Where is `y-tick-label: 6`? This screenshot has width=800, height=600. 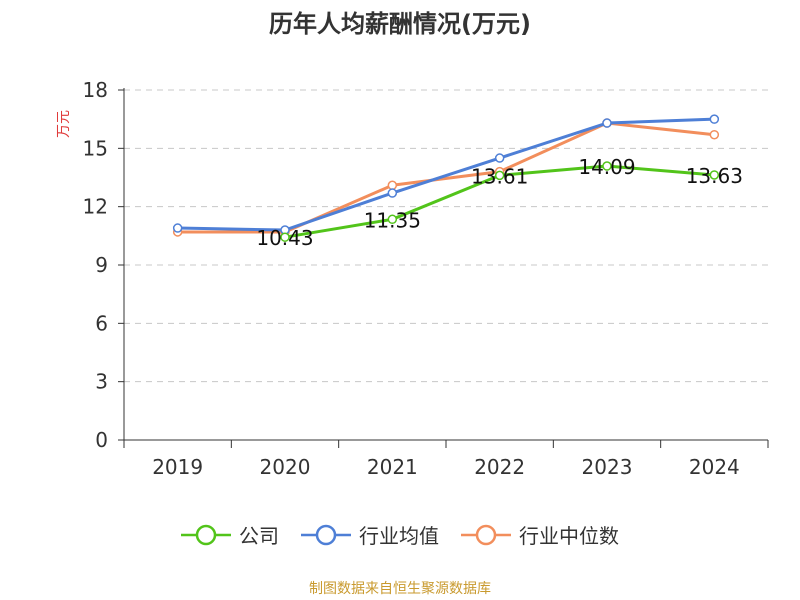
y-tick-label: 6 is located at coordinates (101, 323).